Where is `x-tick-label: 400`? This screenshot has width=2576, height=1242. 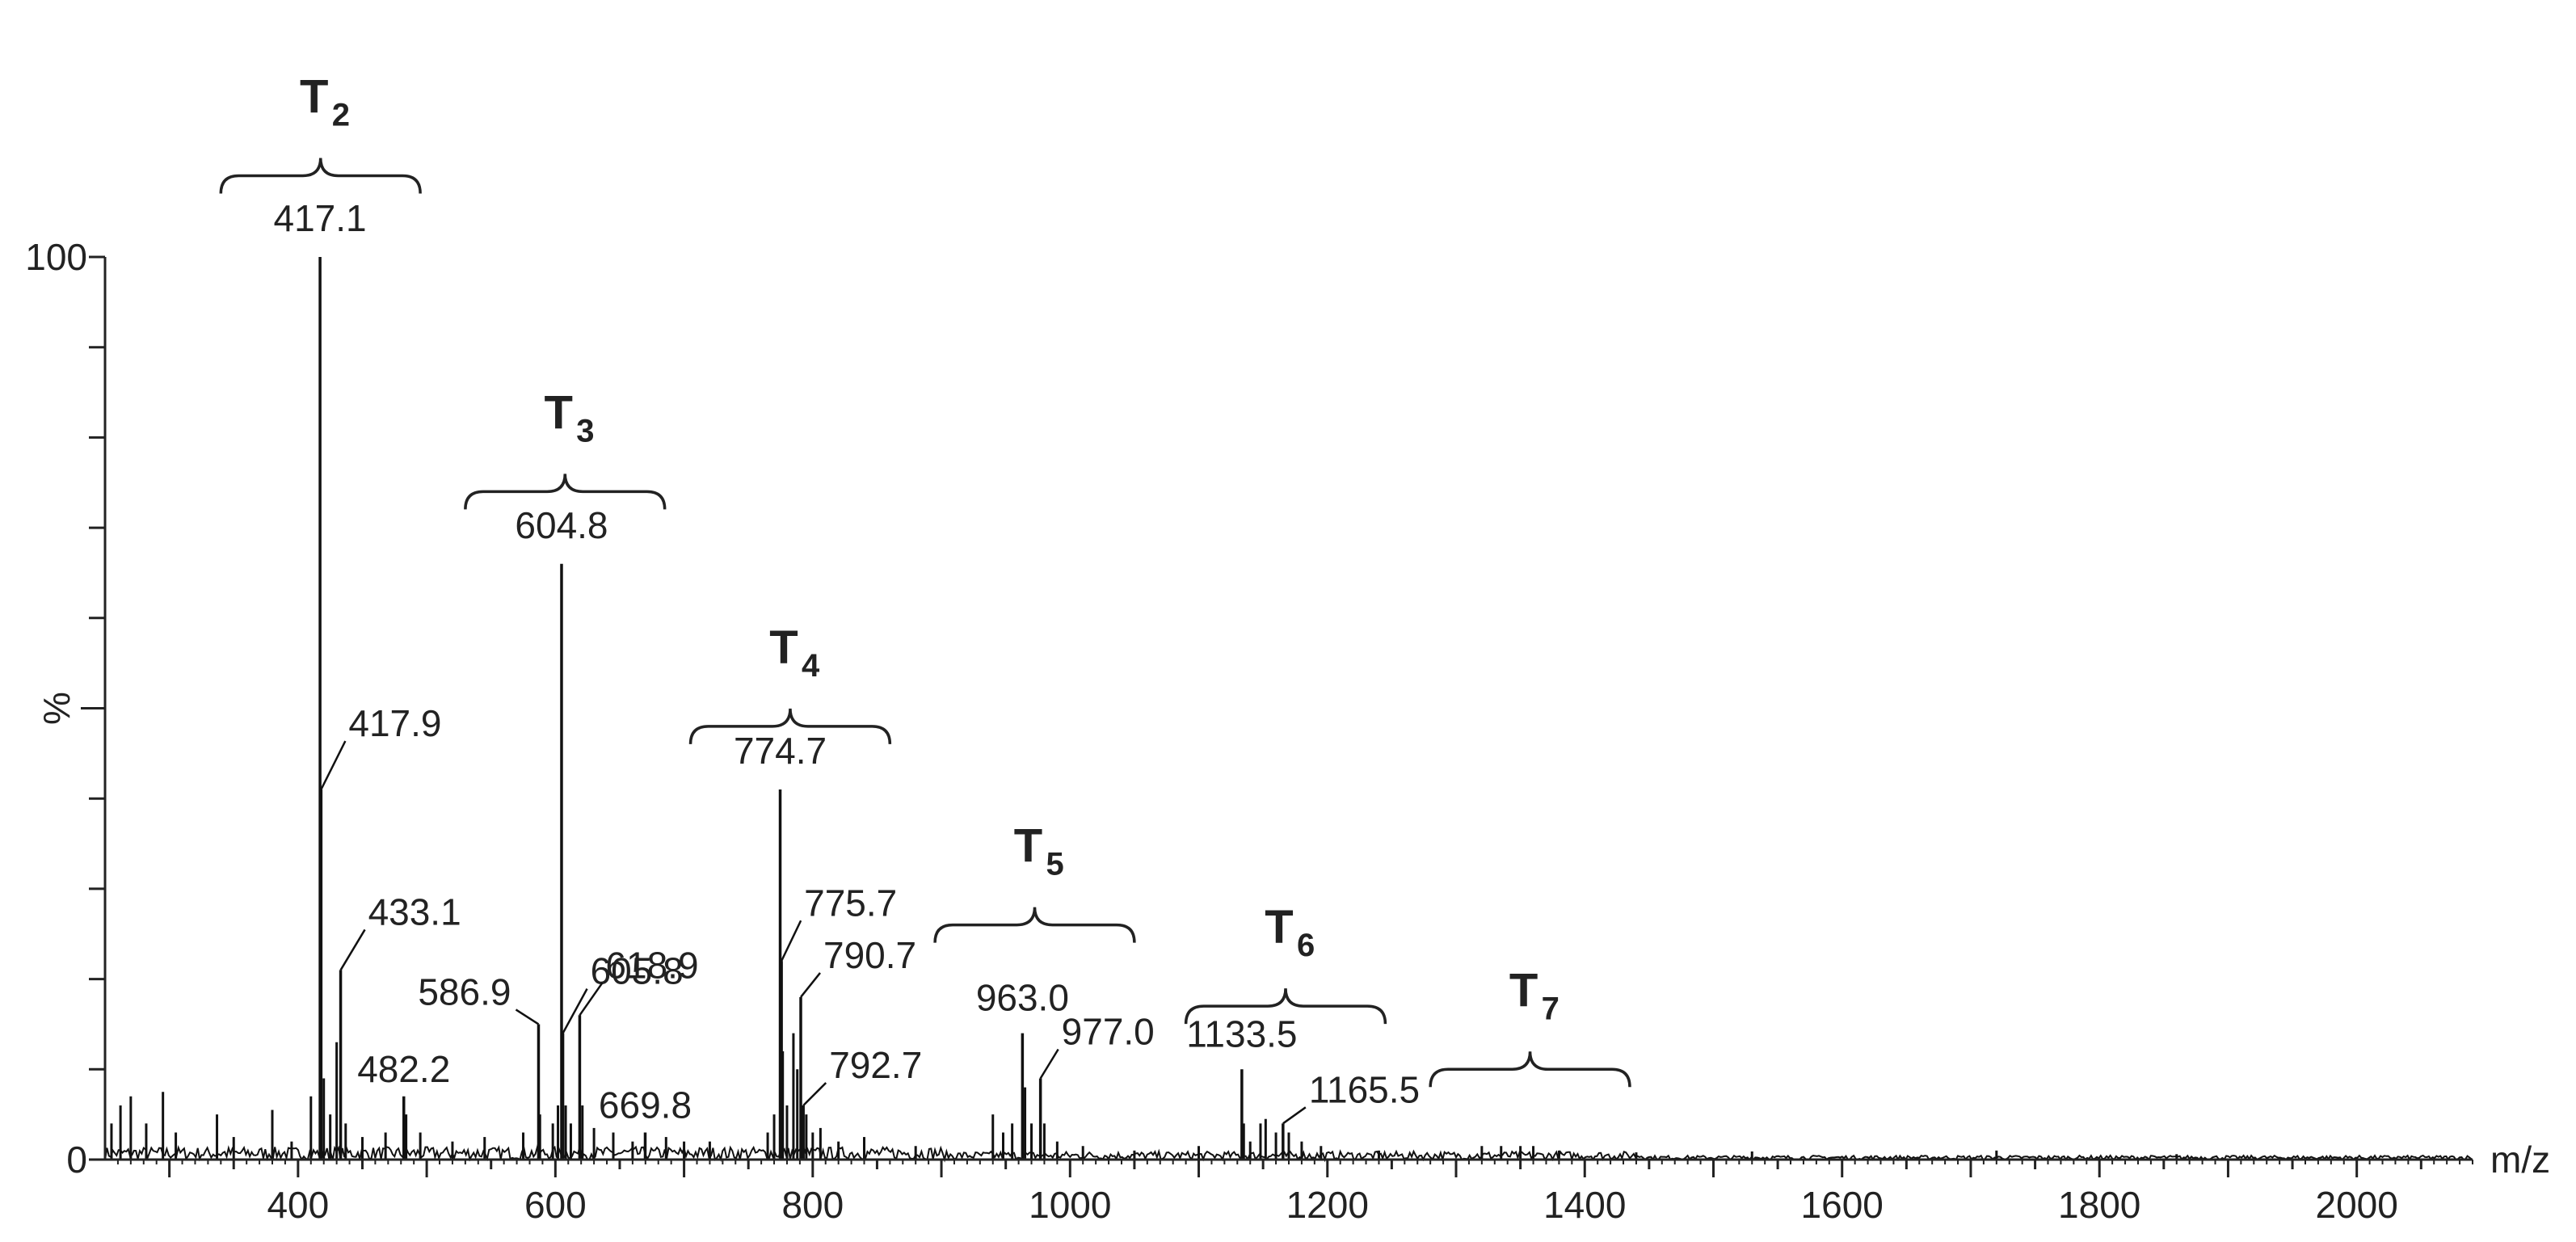
x-tick-label: 400 is located at coordinates (298, 1205).